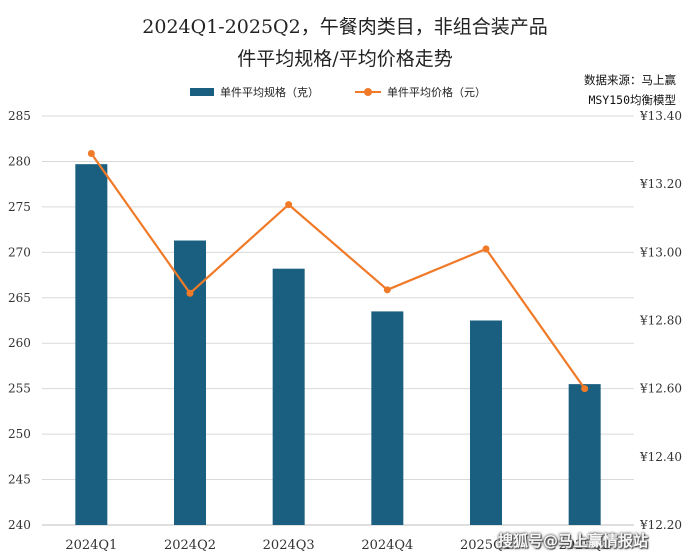 Image resolution: width=690 pixels, height=560 pixels. Describe the element at coordinates (387, 545) in the screenshot. I see `x-tick-label: 2024Q4` at that location.